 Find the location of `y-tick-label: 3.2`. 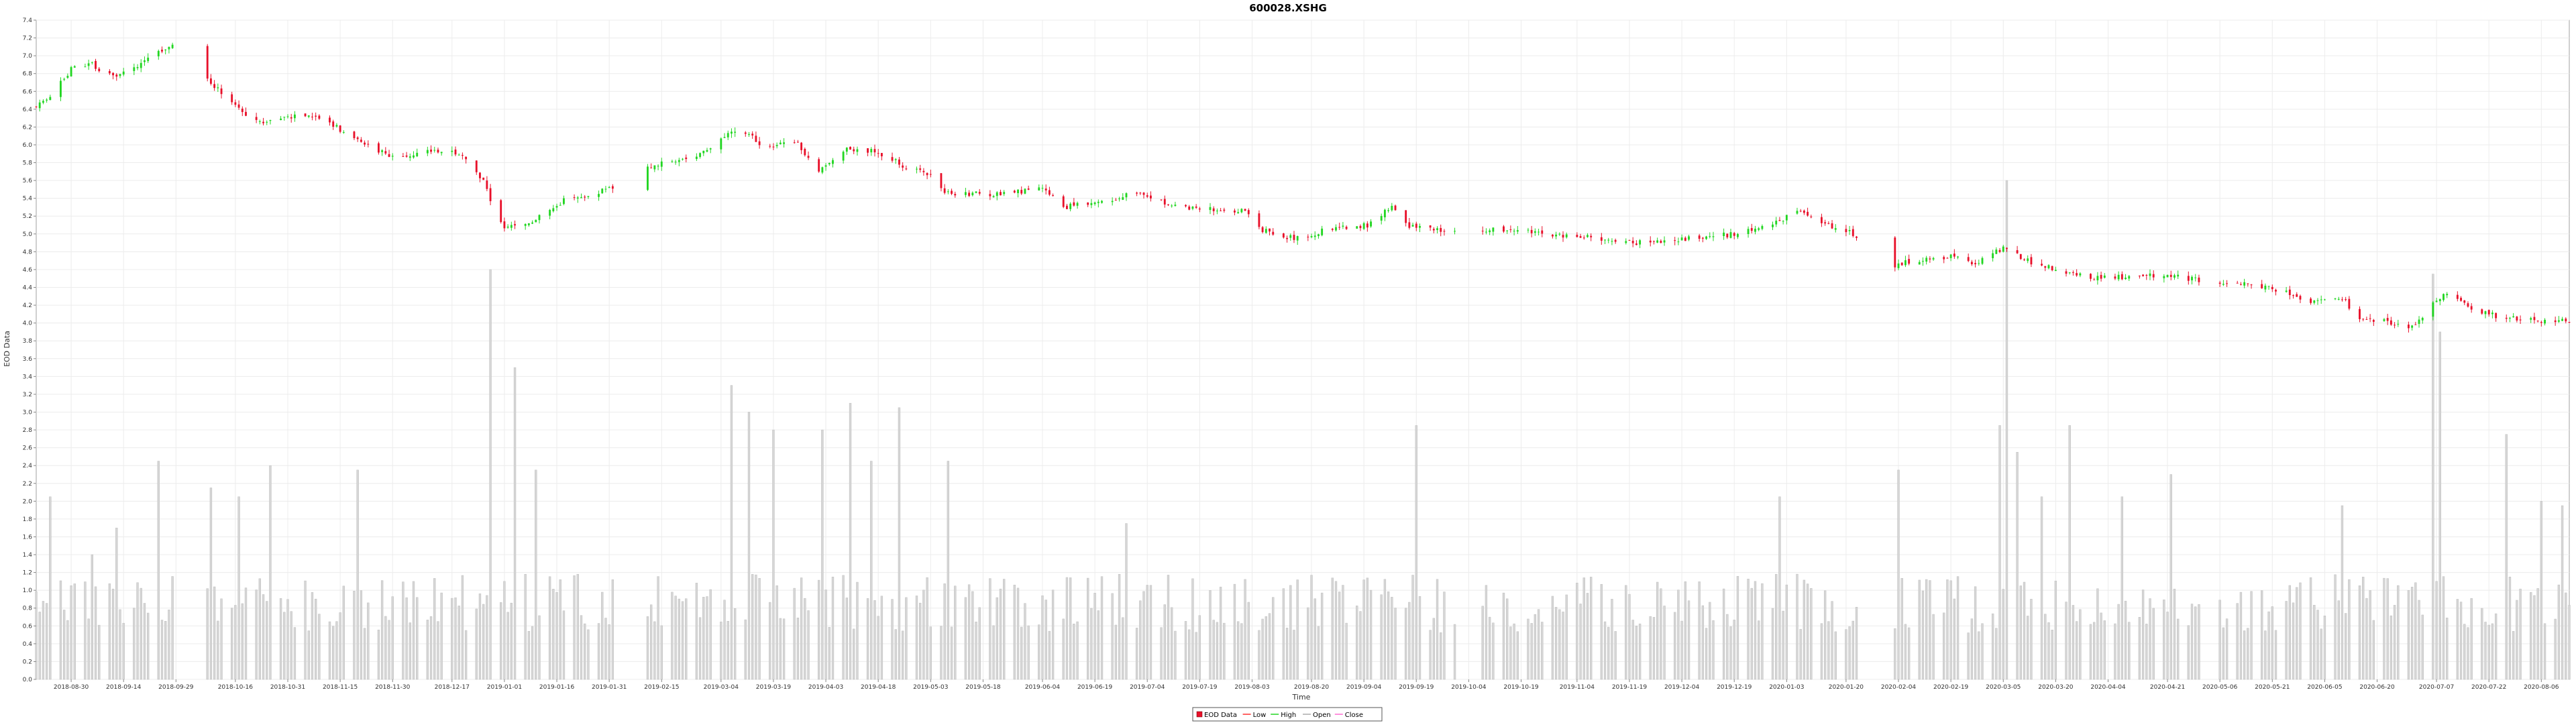

y-tick-label: 3.2 is located at coordinates (27, 395).